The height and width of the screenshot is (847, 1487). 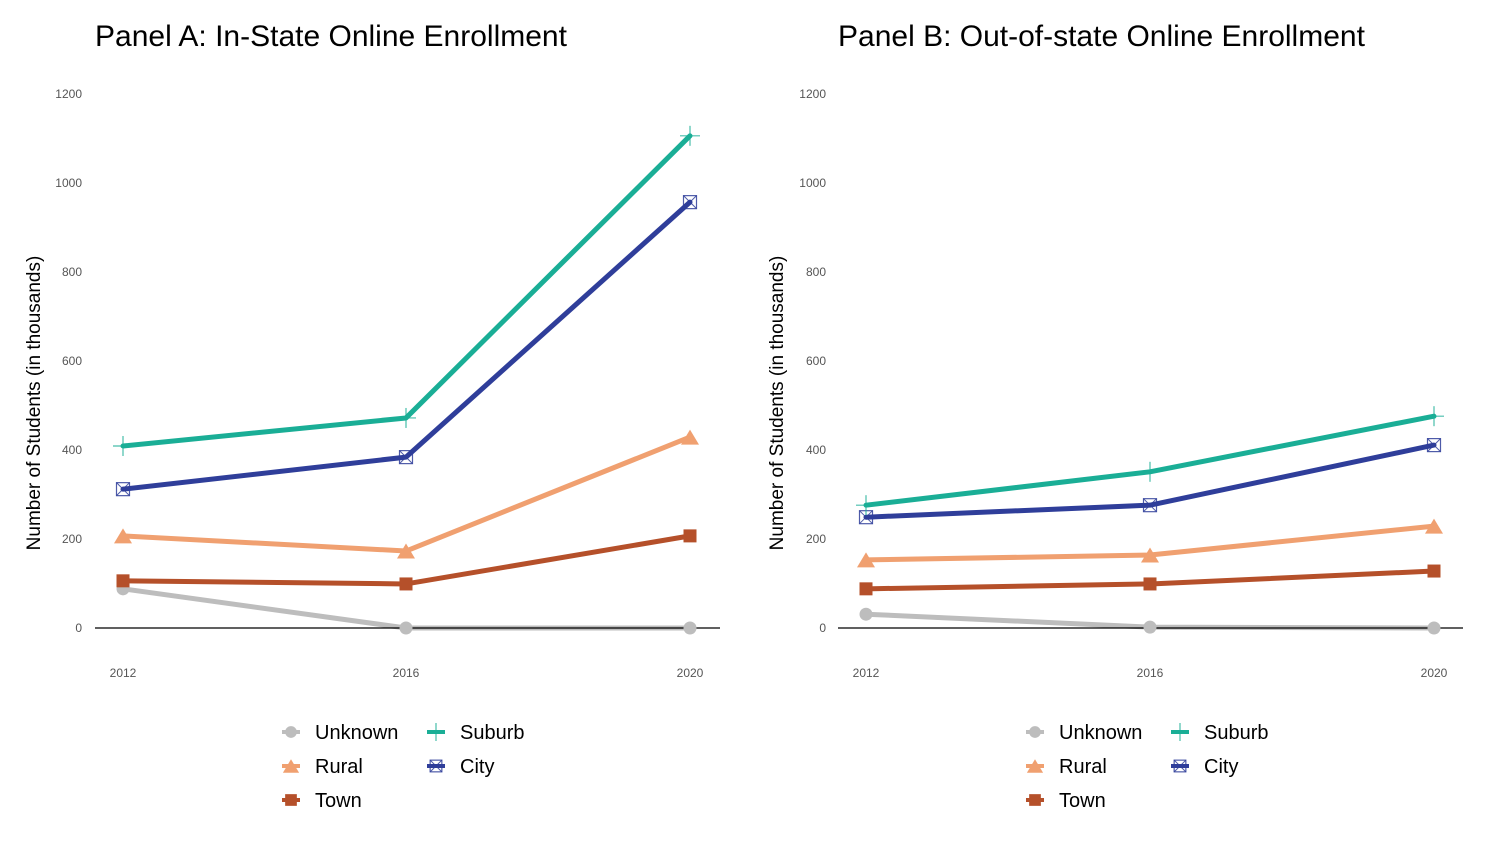 I want to click on series-markers, so click(x=1150, y=520).